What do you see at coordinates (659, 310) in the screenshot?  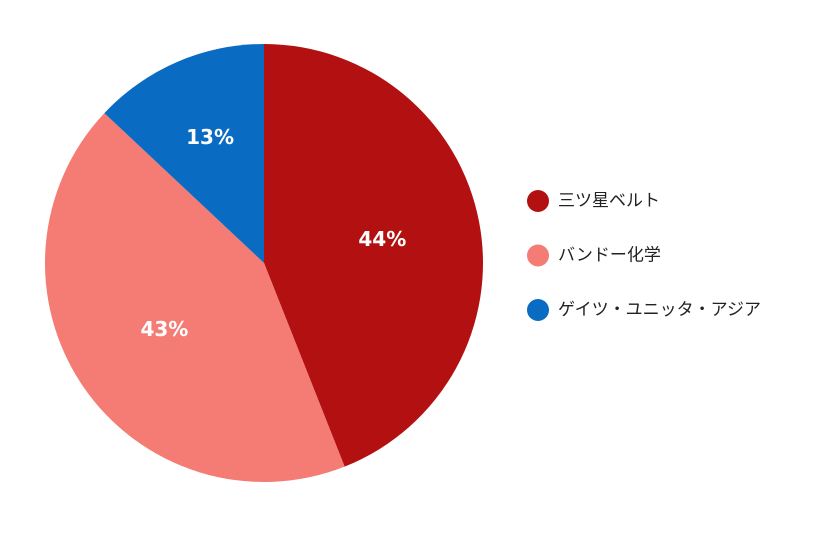 I see `legend-label: ゲイツ・ユニッタ・アジア` at bounding box center [659, 310].